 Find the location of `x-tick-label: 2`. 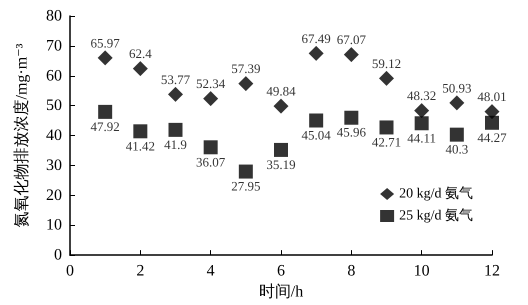

x-tick-label: 2 is located at coordinates (140, 271).